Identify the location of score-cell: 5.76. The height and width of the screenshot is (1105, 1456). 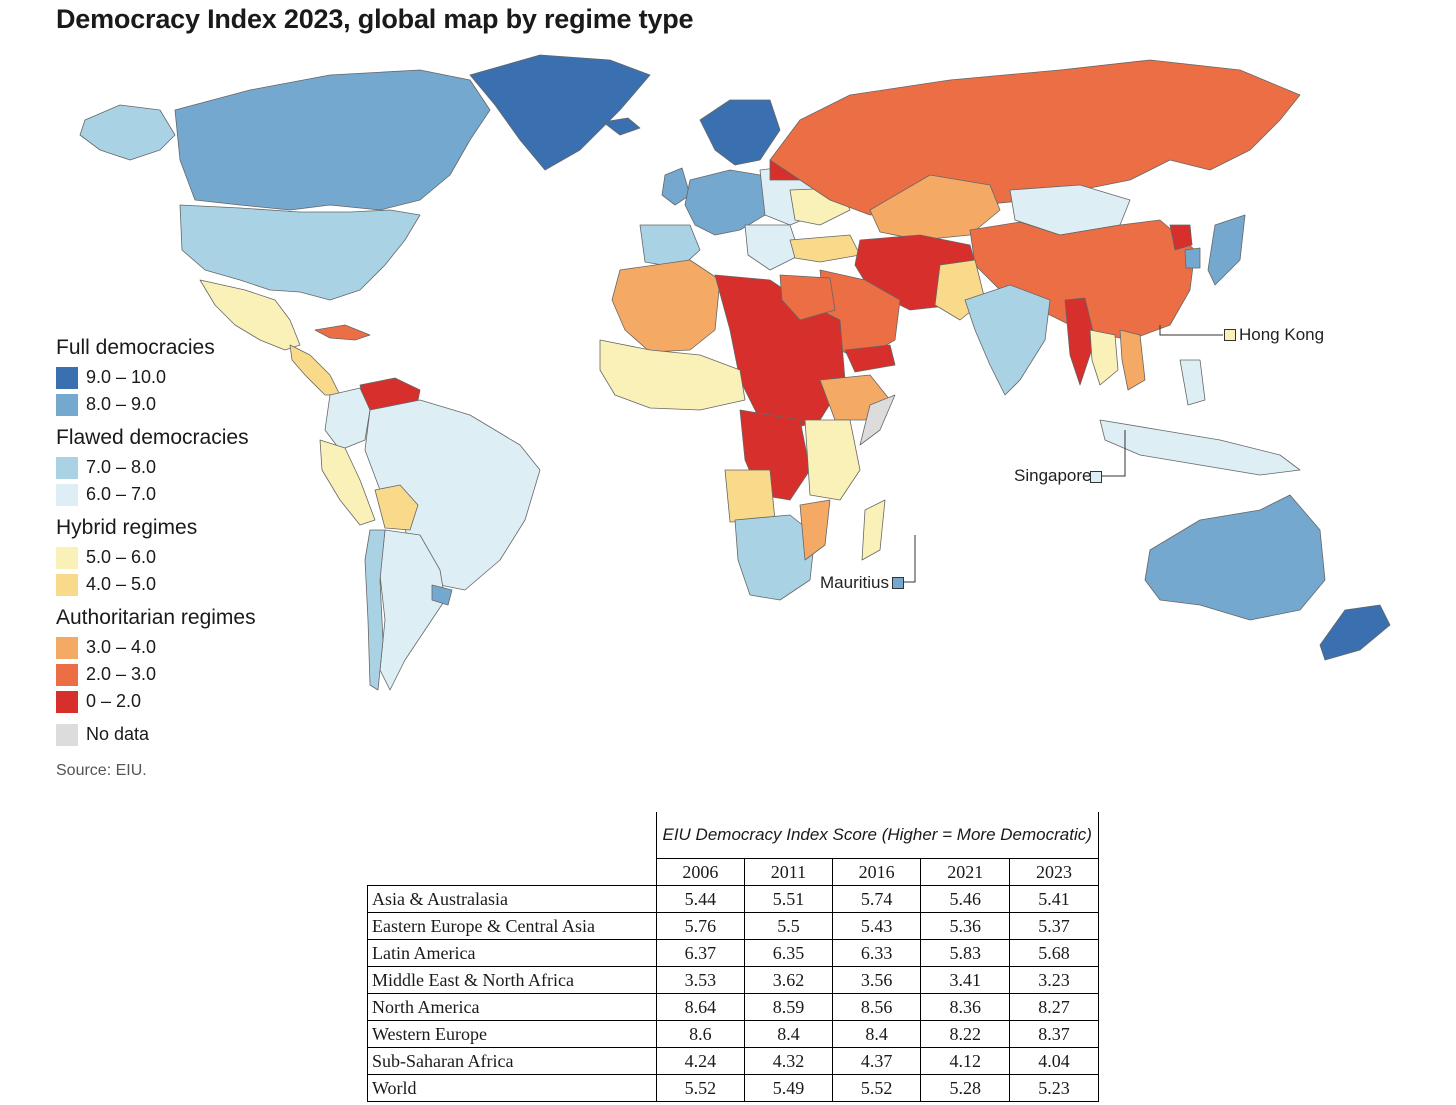
(700, 926).